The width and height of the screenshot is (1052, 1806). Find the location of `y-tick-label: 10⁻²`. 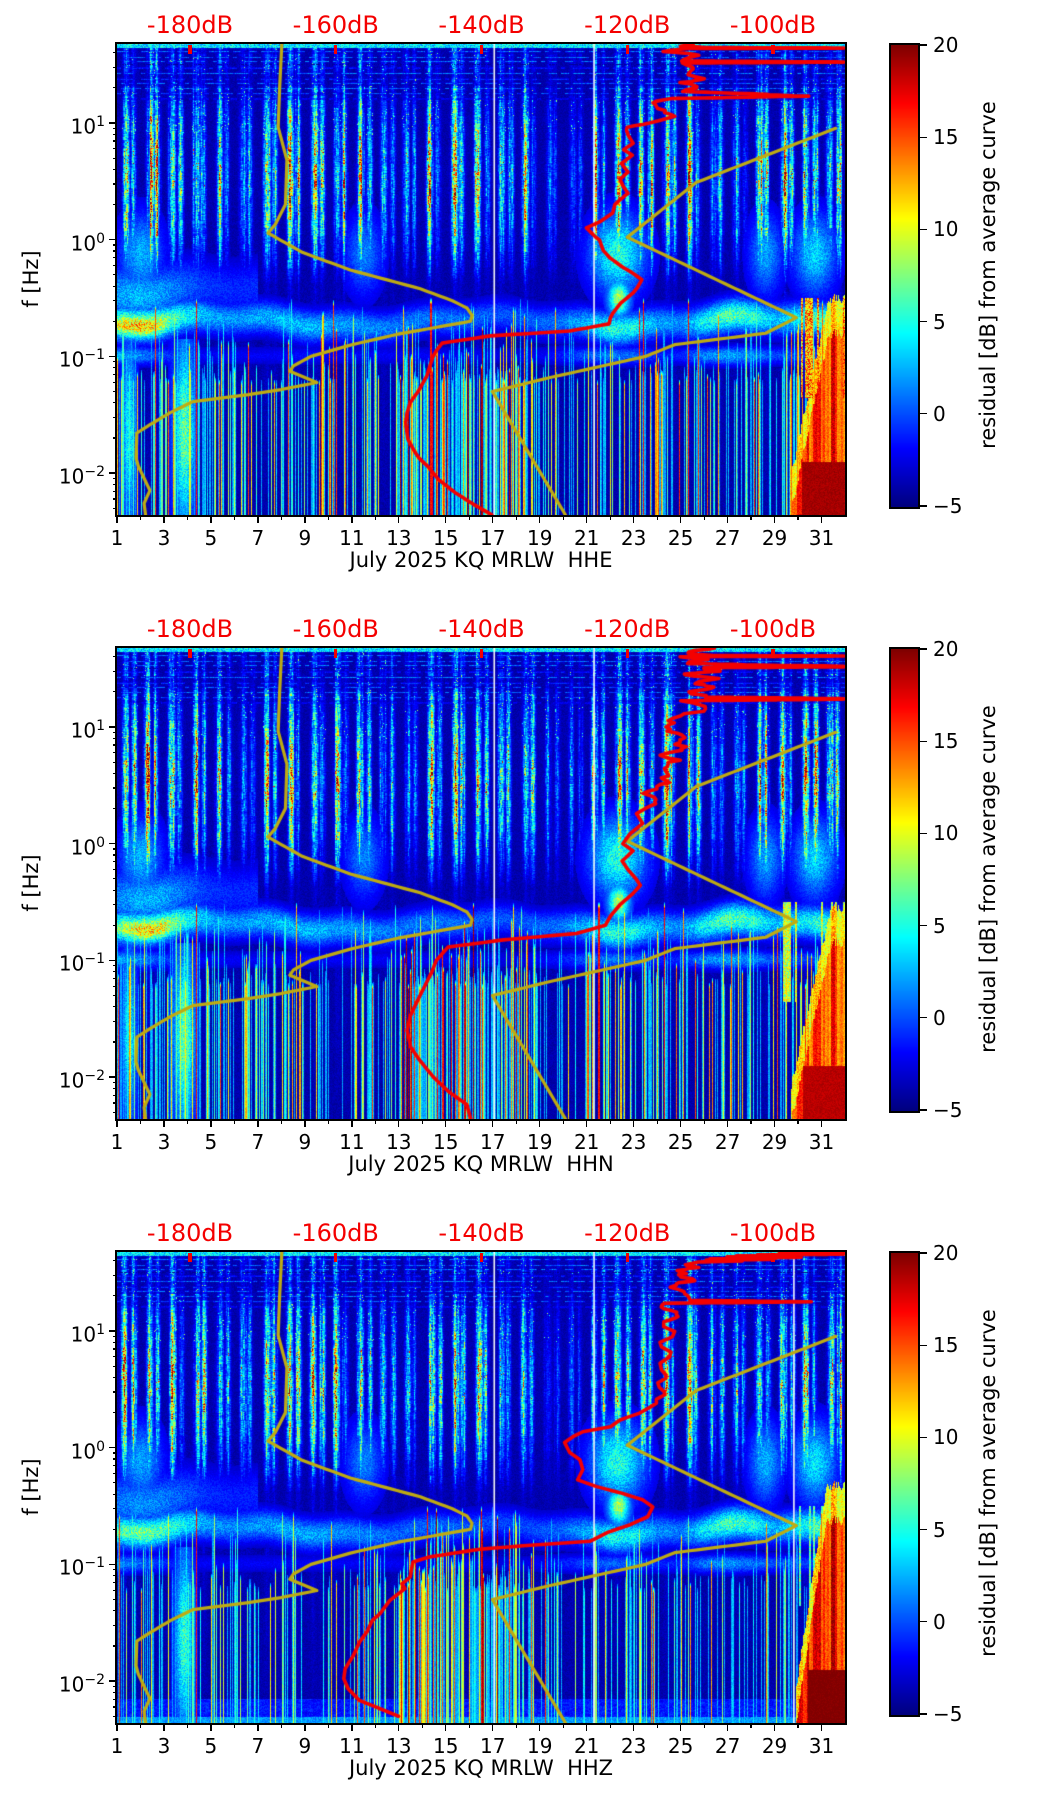

y-tick-label: 10⁻² is located at coordinates (81, 1080).